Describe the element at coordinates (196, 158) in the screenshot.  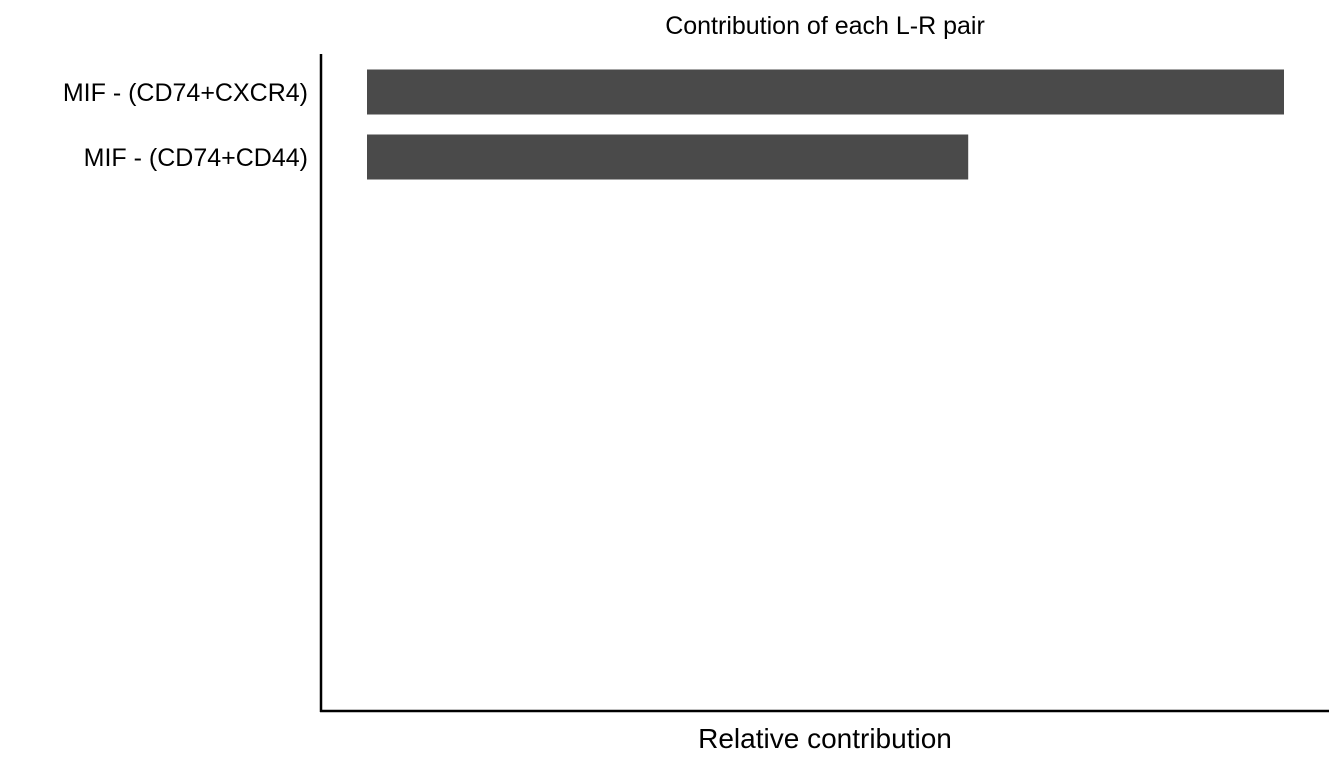
I see `y-tick-label-2: MIF - (CD74+CD44)` at that location.